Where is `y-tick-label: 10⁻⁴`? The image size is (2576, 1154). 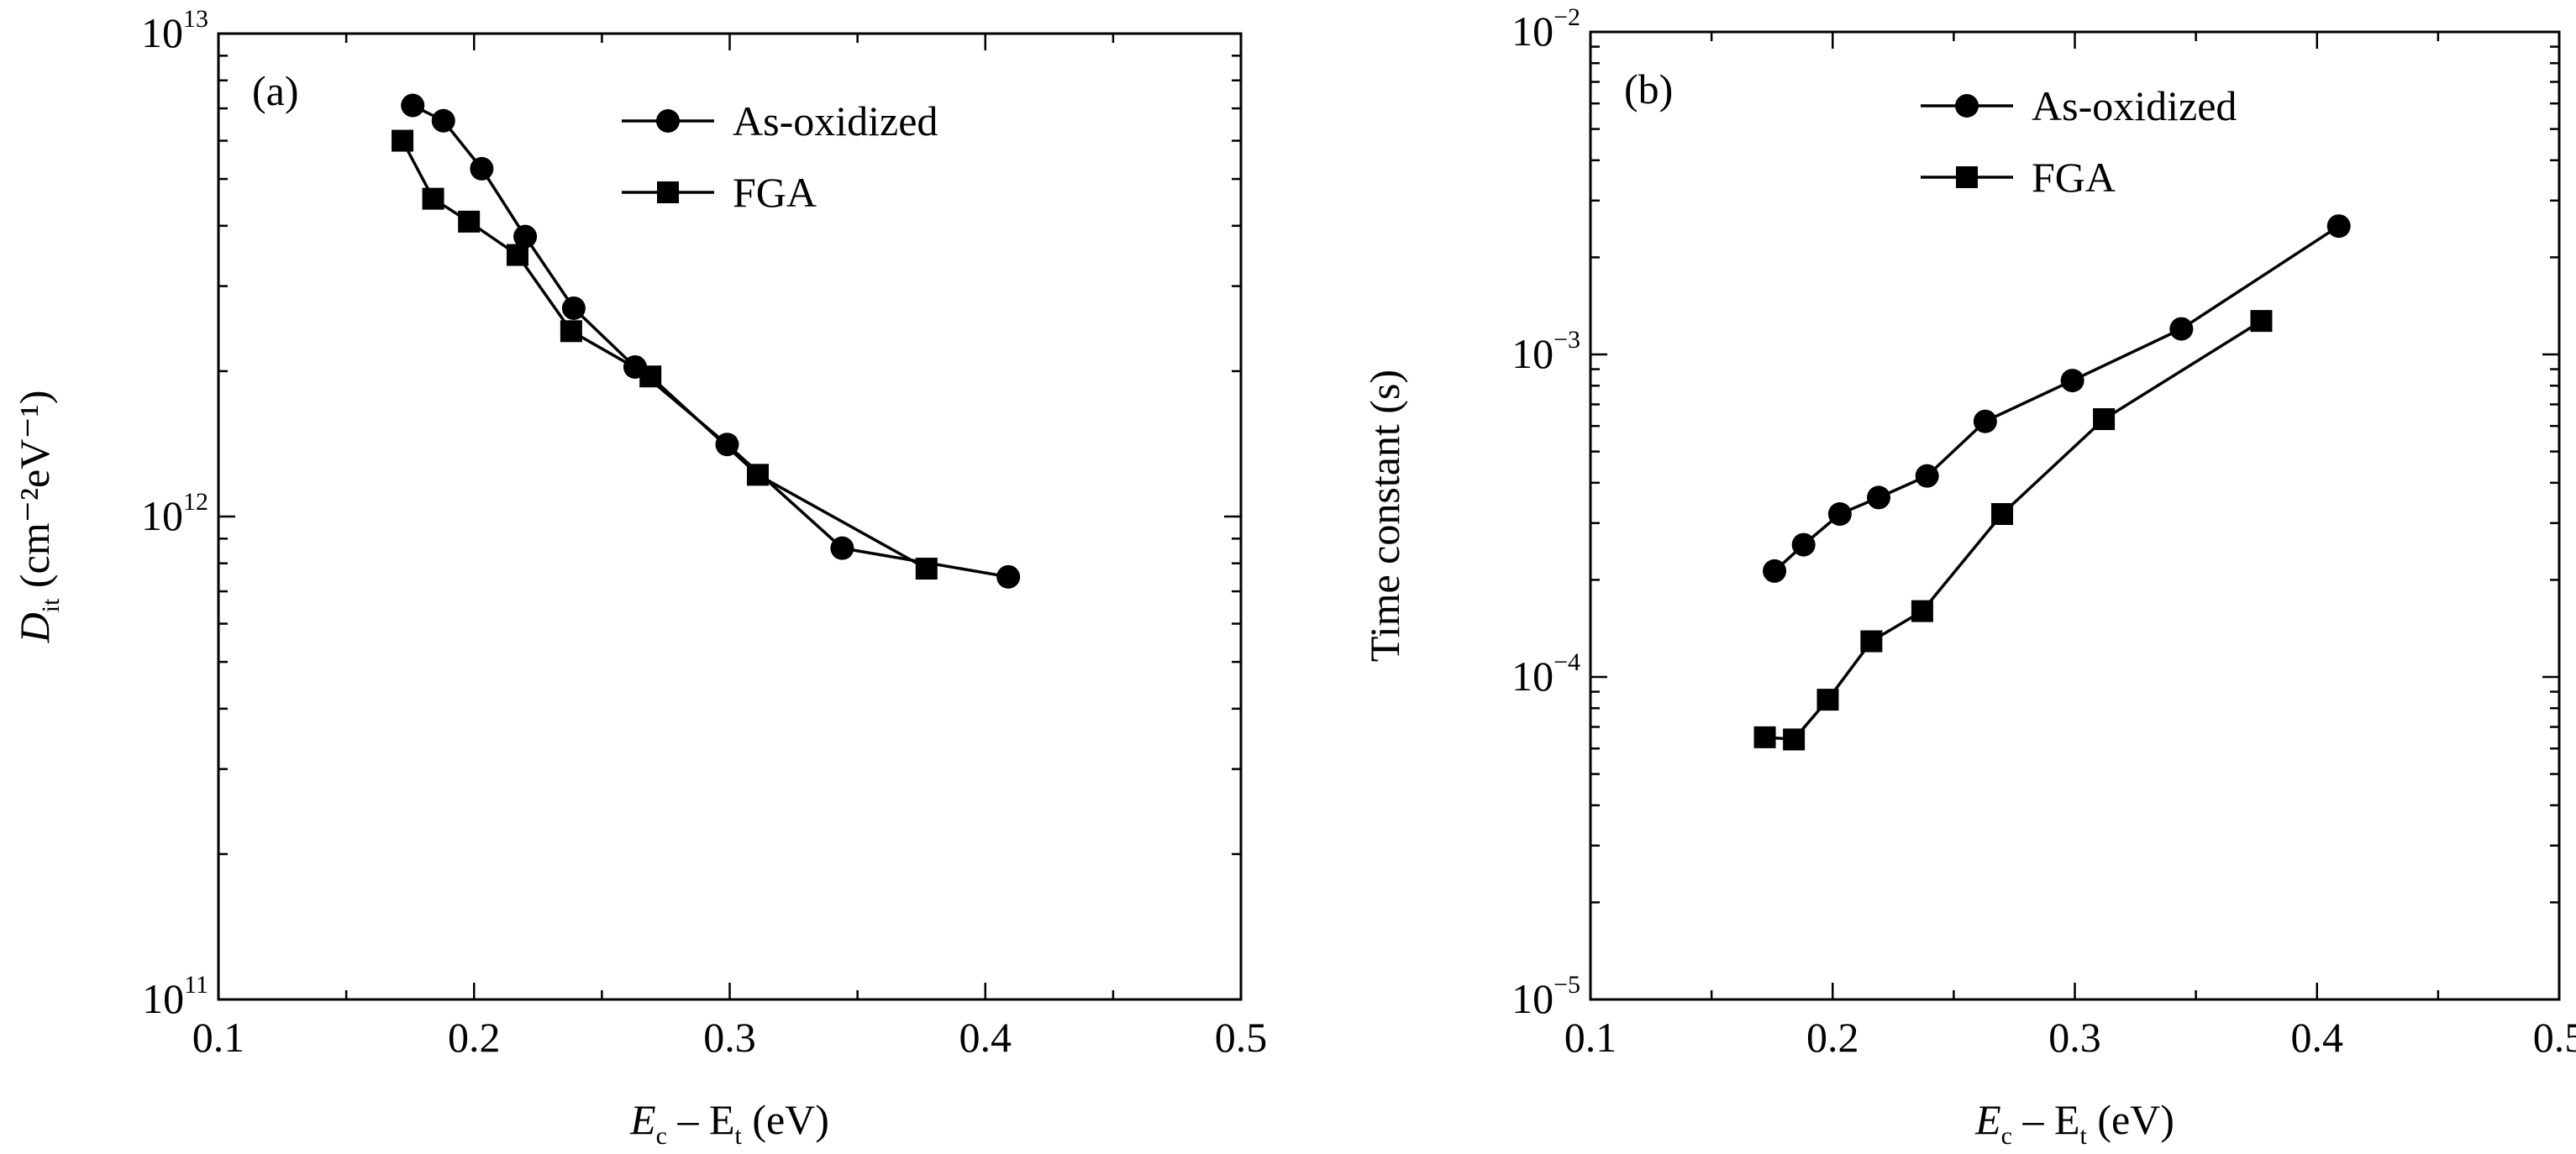
y-tick-label: 10⁻⁴ is located at coordinates (1545, 674).